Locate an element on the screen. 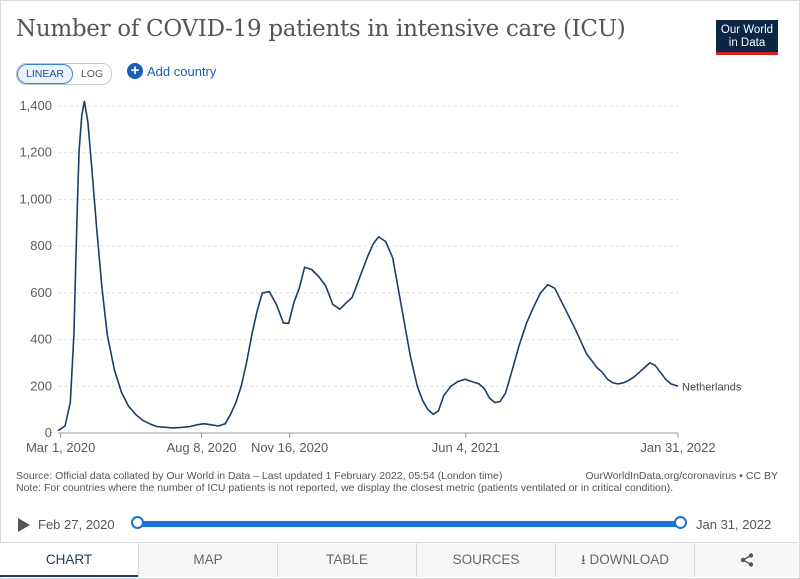 The image size is (800, 579). share-icon is located at coordinates (746, 560).